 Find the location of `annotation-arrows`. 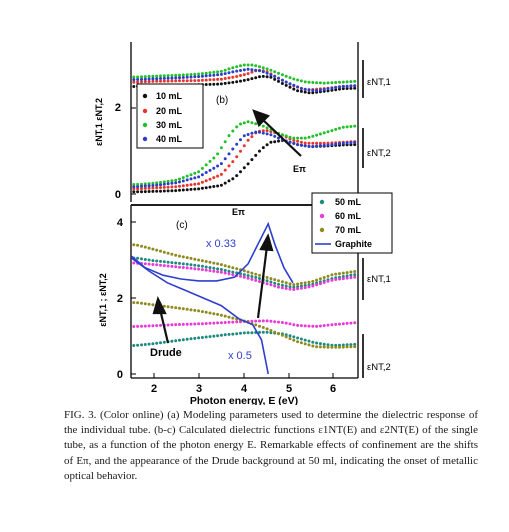

annotation-arrows is located at coordinates (227, 226).